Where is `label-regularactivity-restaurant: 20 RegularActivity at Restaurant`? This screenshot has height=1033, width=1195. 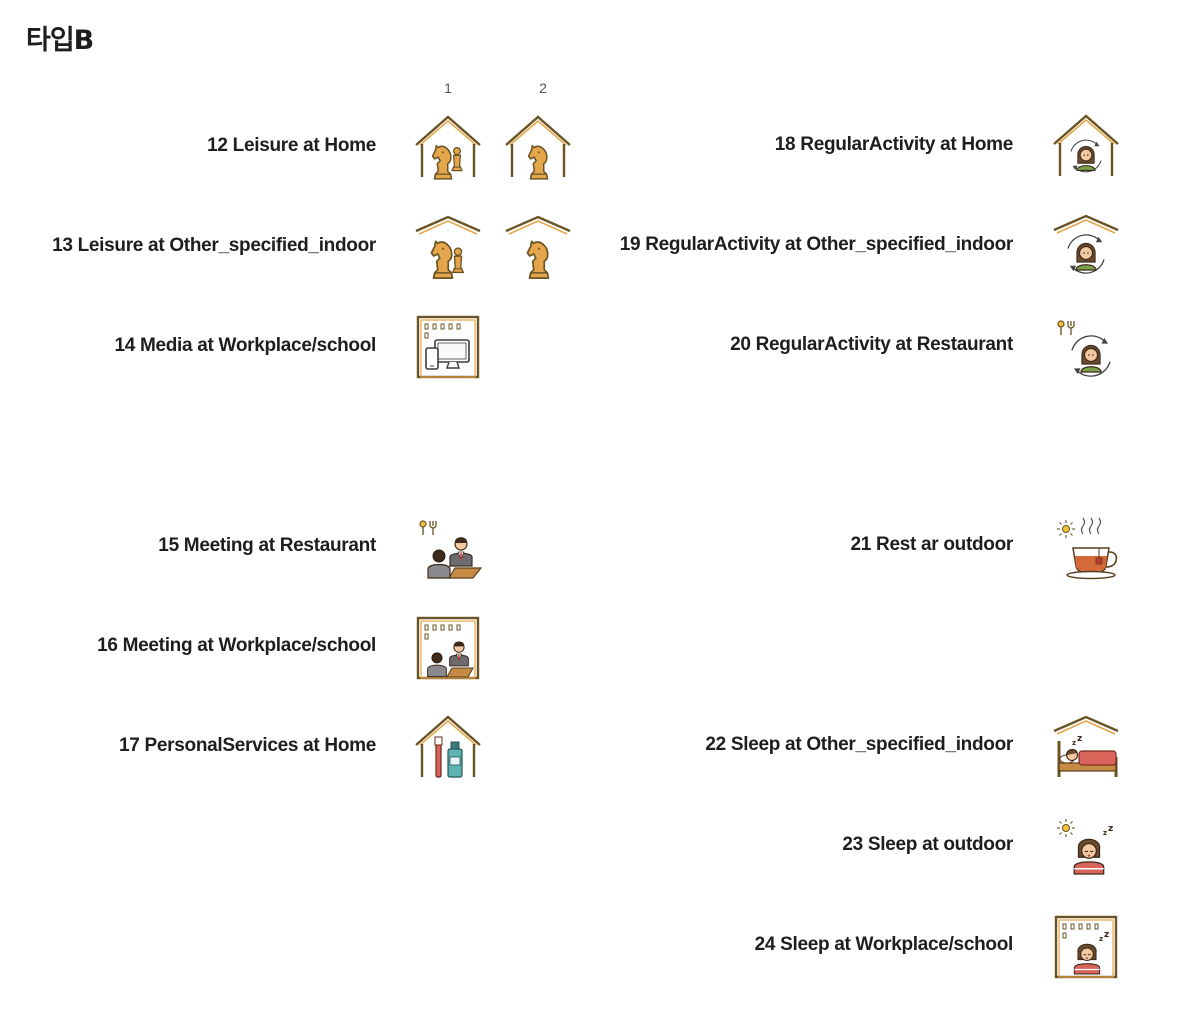 label-regularactivity-restaurant: 20 RegularActivity at Restaurant is located at coordinates (871, 344).